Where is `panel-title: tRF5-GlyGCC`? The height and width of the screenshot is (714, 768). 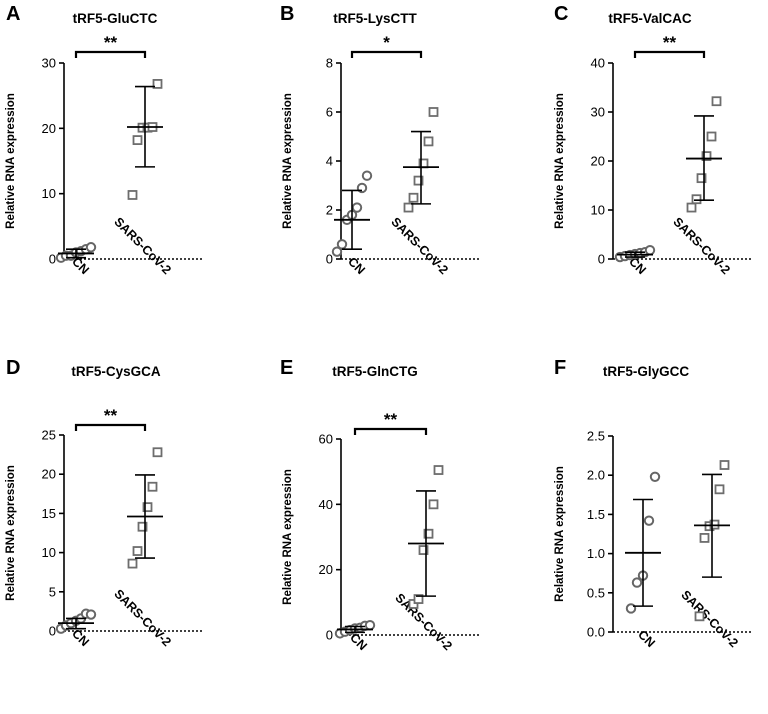 panel-title: tRF5-GlyGCC is located at coordinates (646, 371).